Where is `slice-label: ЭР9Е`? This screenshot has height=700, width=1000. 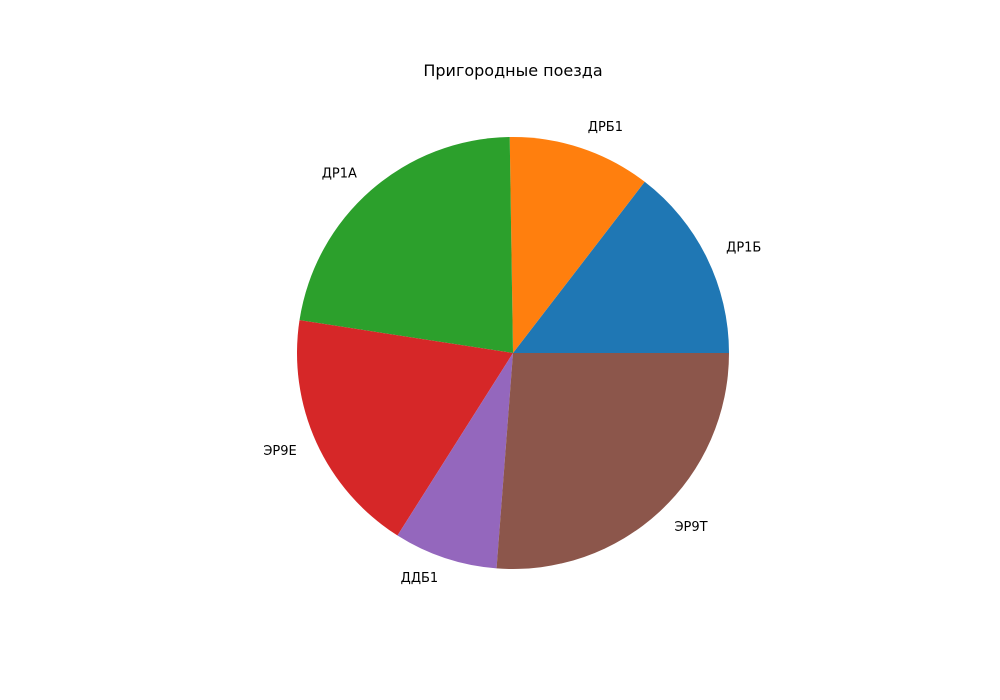
slice-label: ЭР9Е is located at coordinates (279, 451).